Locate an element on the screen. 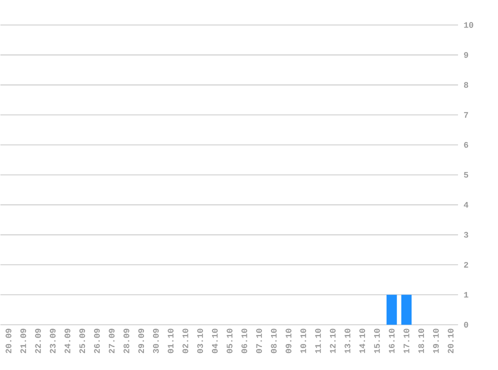 This screenshot has width=498, height=370. x-tick-label: 02.10 is located at coordinates (185, 341).